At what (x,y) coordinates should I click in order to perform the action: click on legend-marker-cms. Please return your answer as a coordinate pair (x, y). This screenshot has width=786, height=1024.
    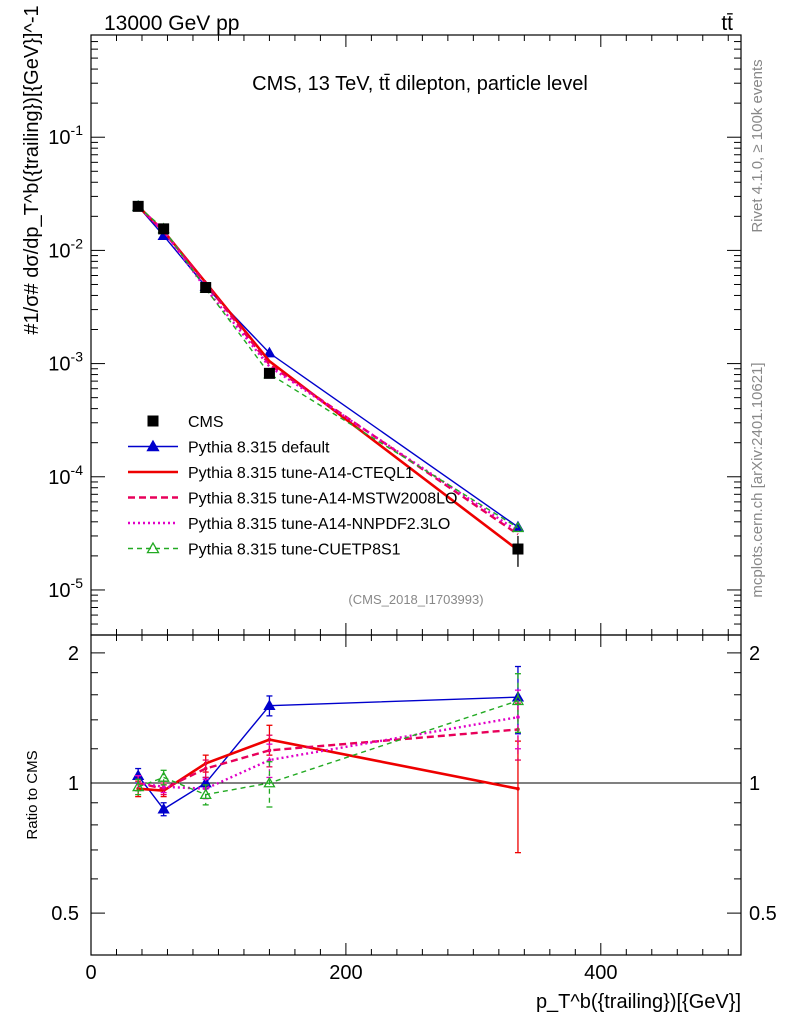
    Looking at the image, I should click on (153, 421).